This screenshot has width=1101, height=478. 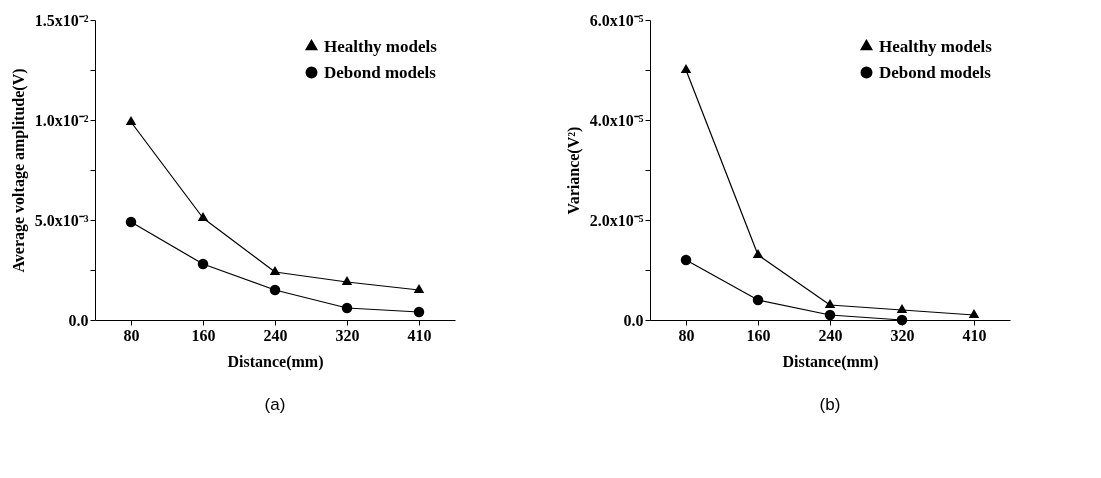 I want to click on y-tick-label: 5.0x10⁻³, so click(x=61, y=220).